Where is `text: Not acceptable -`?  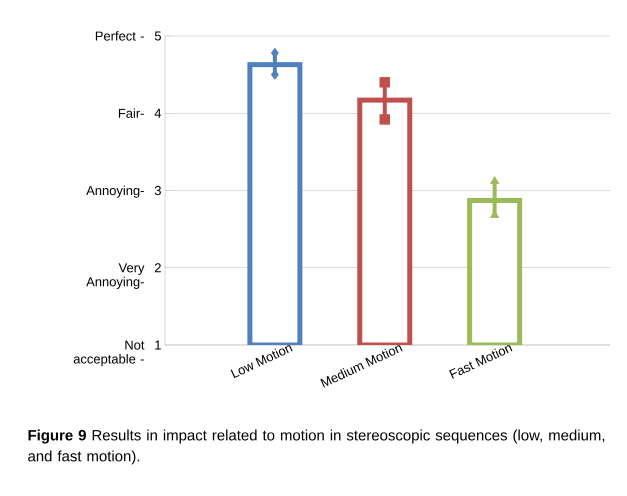 text: Not acceptable - is located at coordinates (109, 353).